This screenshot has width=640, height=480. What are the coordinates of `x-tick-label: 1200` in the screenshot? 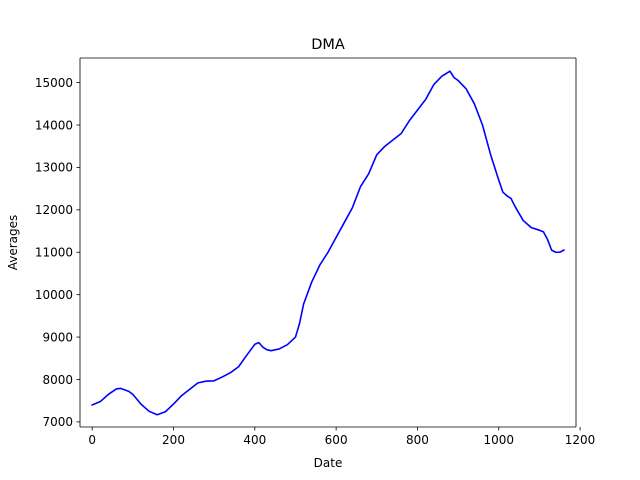 It's located at (580, 440).